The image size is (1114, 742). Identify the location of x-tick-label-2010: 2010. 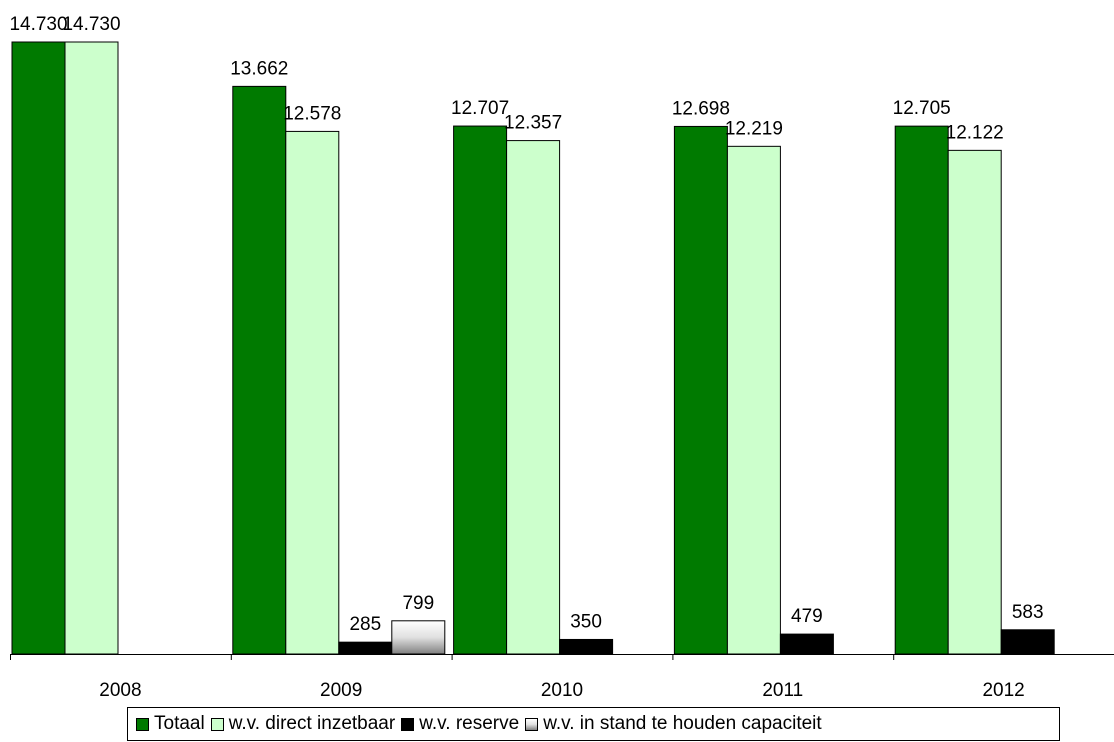
(562, 690).